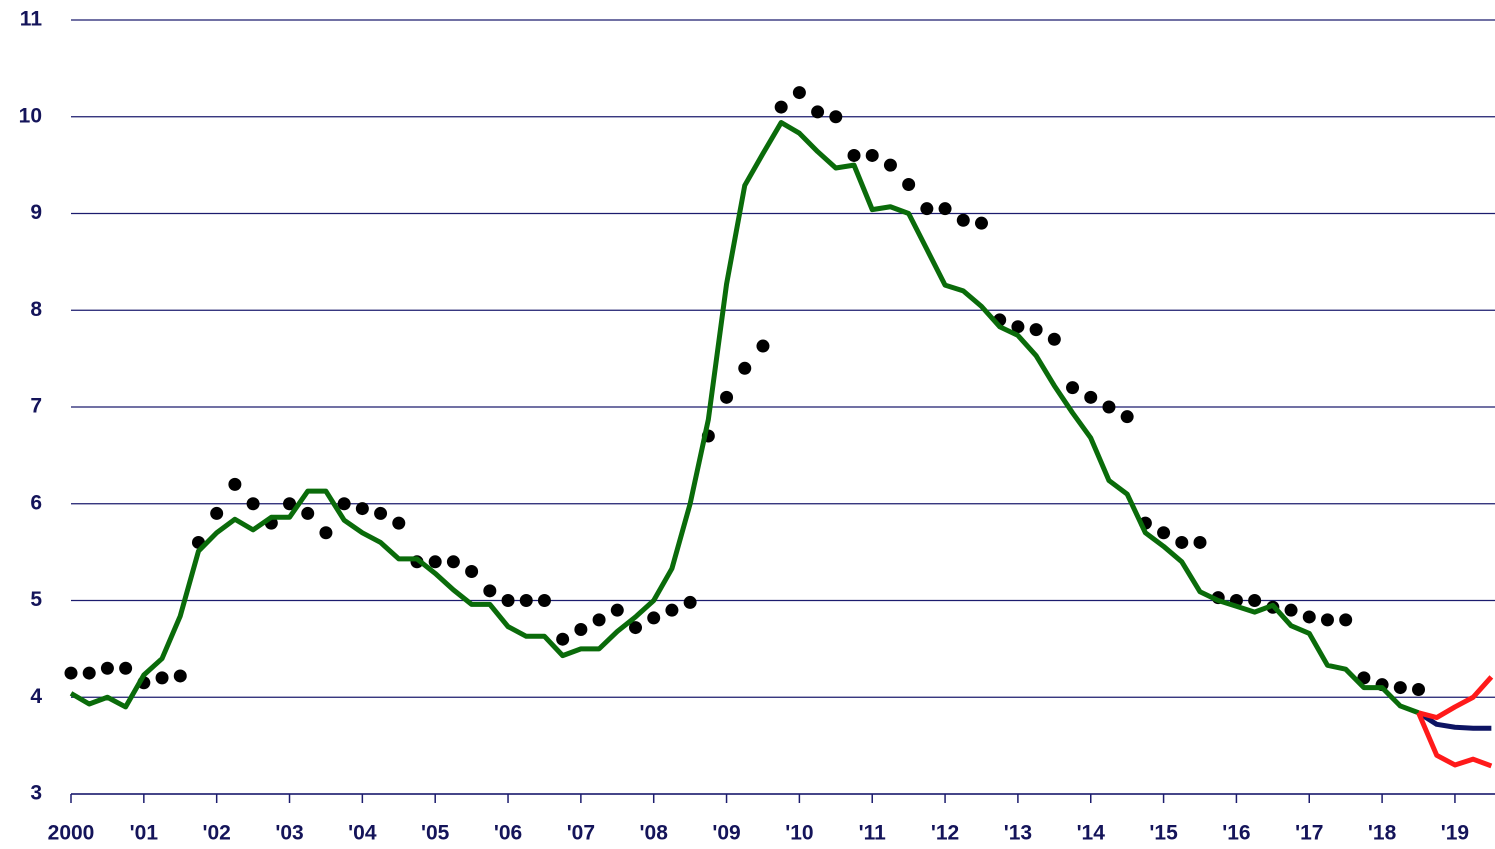 The height and width of the screenshot is (849, 1495). I want to click on x-tick-label: '06, so click(508, 833).